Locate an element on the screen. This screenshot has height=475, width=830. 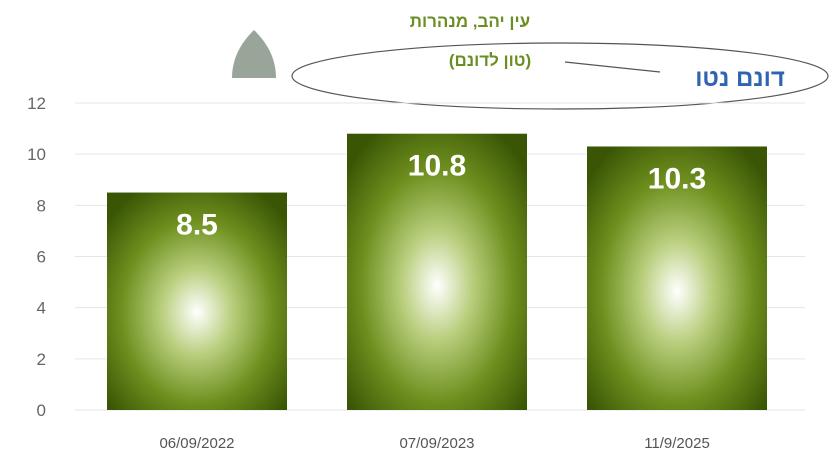
y-tick-label: 0 is located at coordinates (41, 410).